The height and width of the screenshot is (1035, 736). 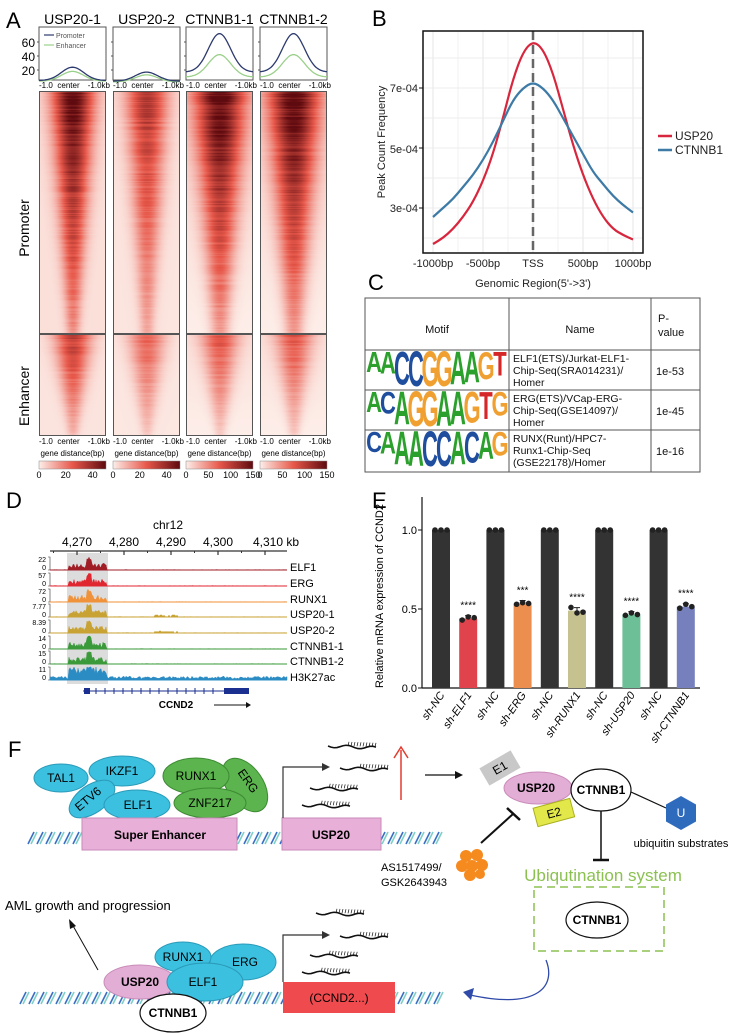 I want to click on e2-node, so click(x=554, y=812).